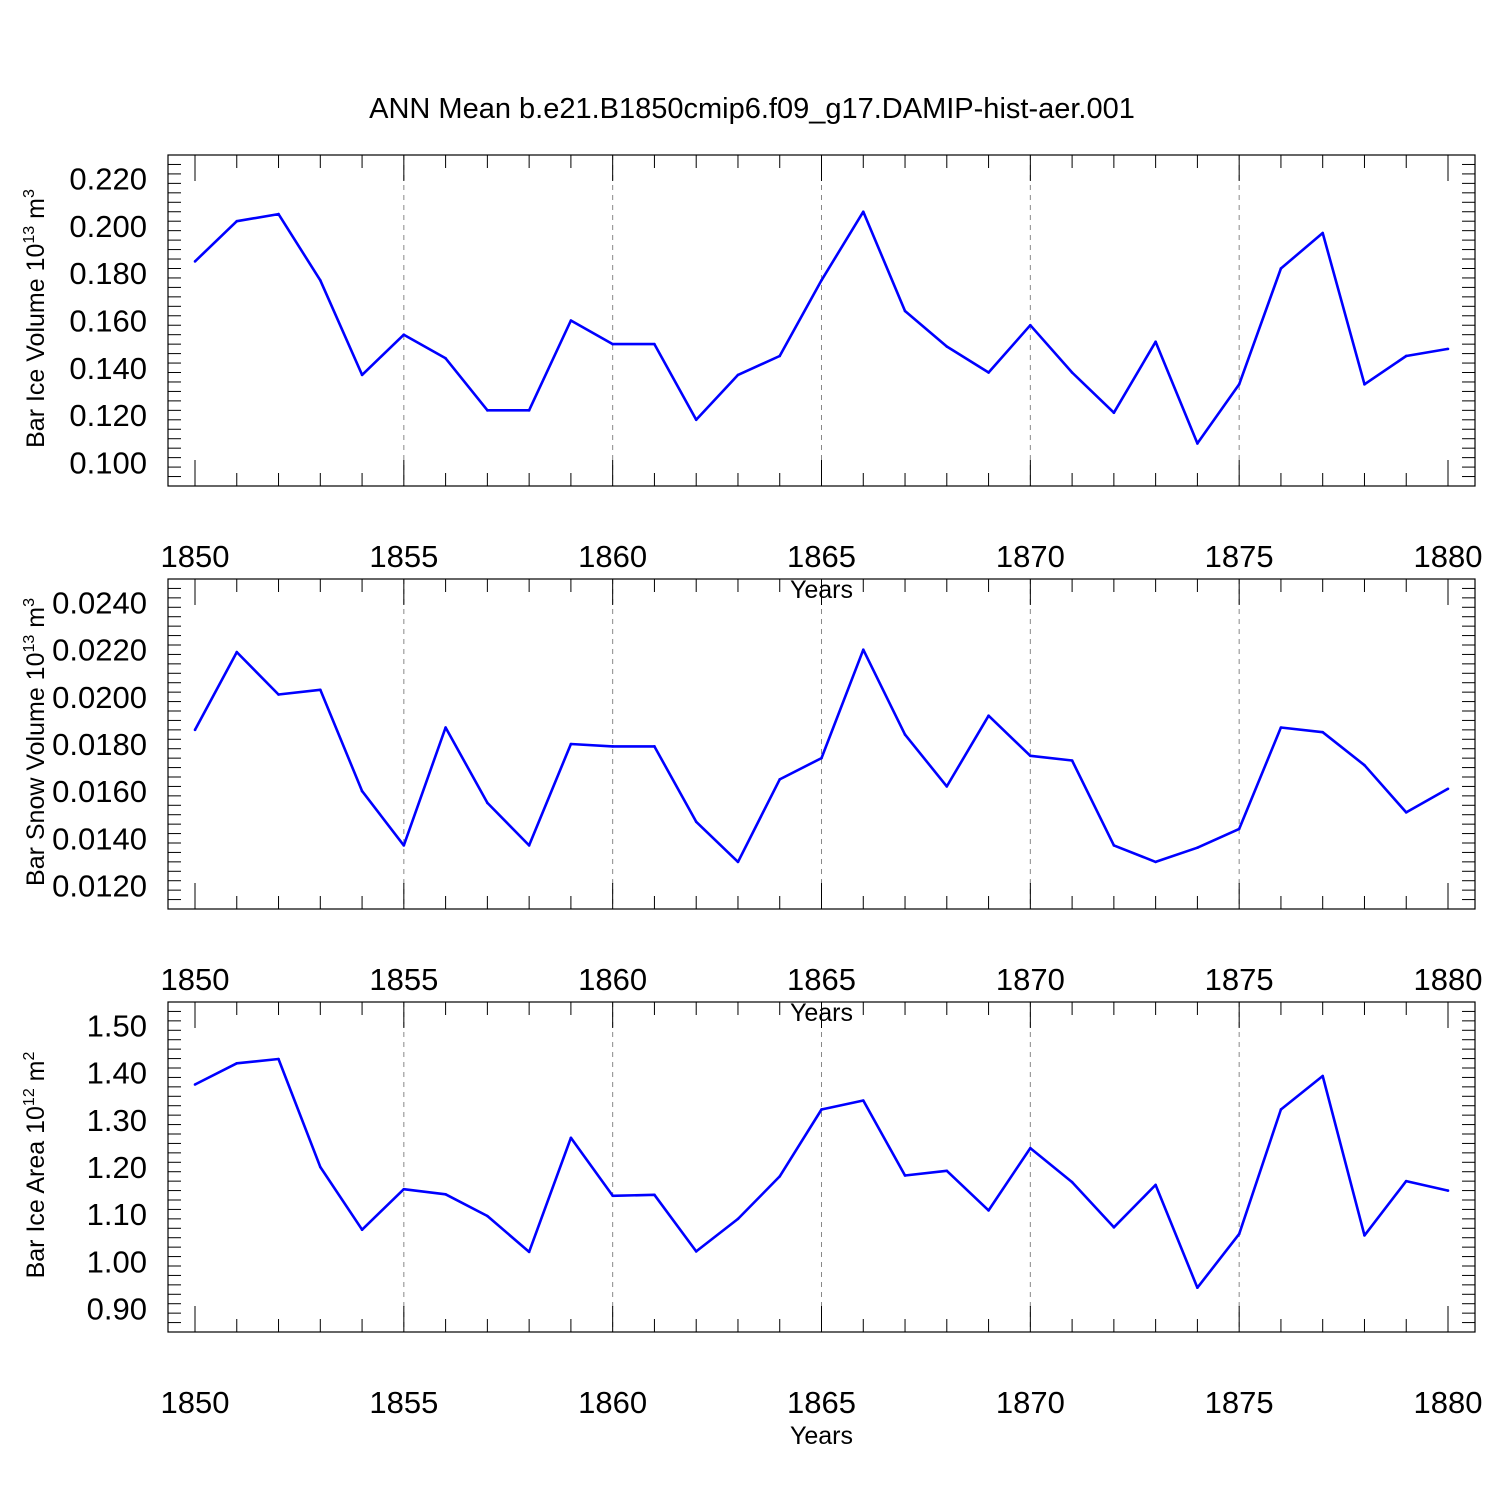 This screenshot has height=1500, width=1500. What do you see at coordinates (117, 1120) in the screenshot?
I see `y-tick-label: 1.30` at bounding box center [117, 1120].